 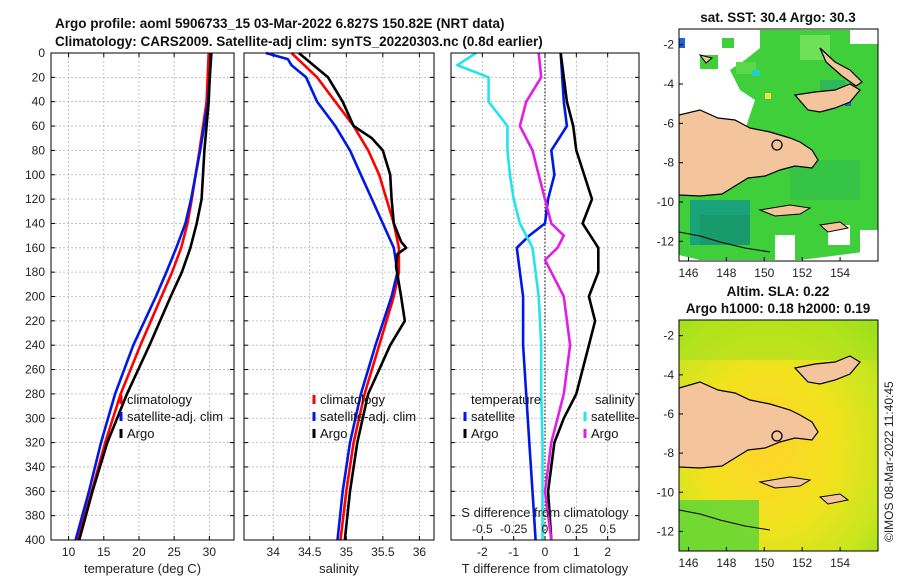 What do you see at coordinates (777, 436) in the screenshot?
I see `sla-argo-position-marker` at bounding box center [777, 436].